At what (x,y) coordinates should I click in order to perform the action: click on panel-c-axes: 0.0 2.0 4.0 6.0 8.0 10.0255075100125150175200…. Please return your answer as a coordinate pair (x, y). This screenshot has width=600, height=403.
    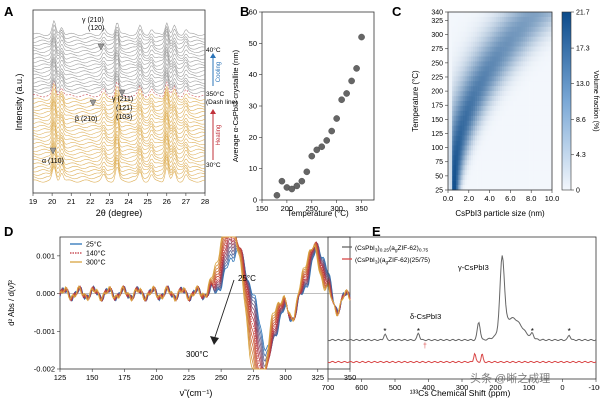
    Looking at the image, I should click on (495, 107).